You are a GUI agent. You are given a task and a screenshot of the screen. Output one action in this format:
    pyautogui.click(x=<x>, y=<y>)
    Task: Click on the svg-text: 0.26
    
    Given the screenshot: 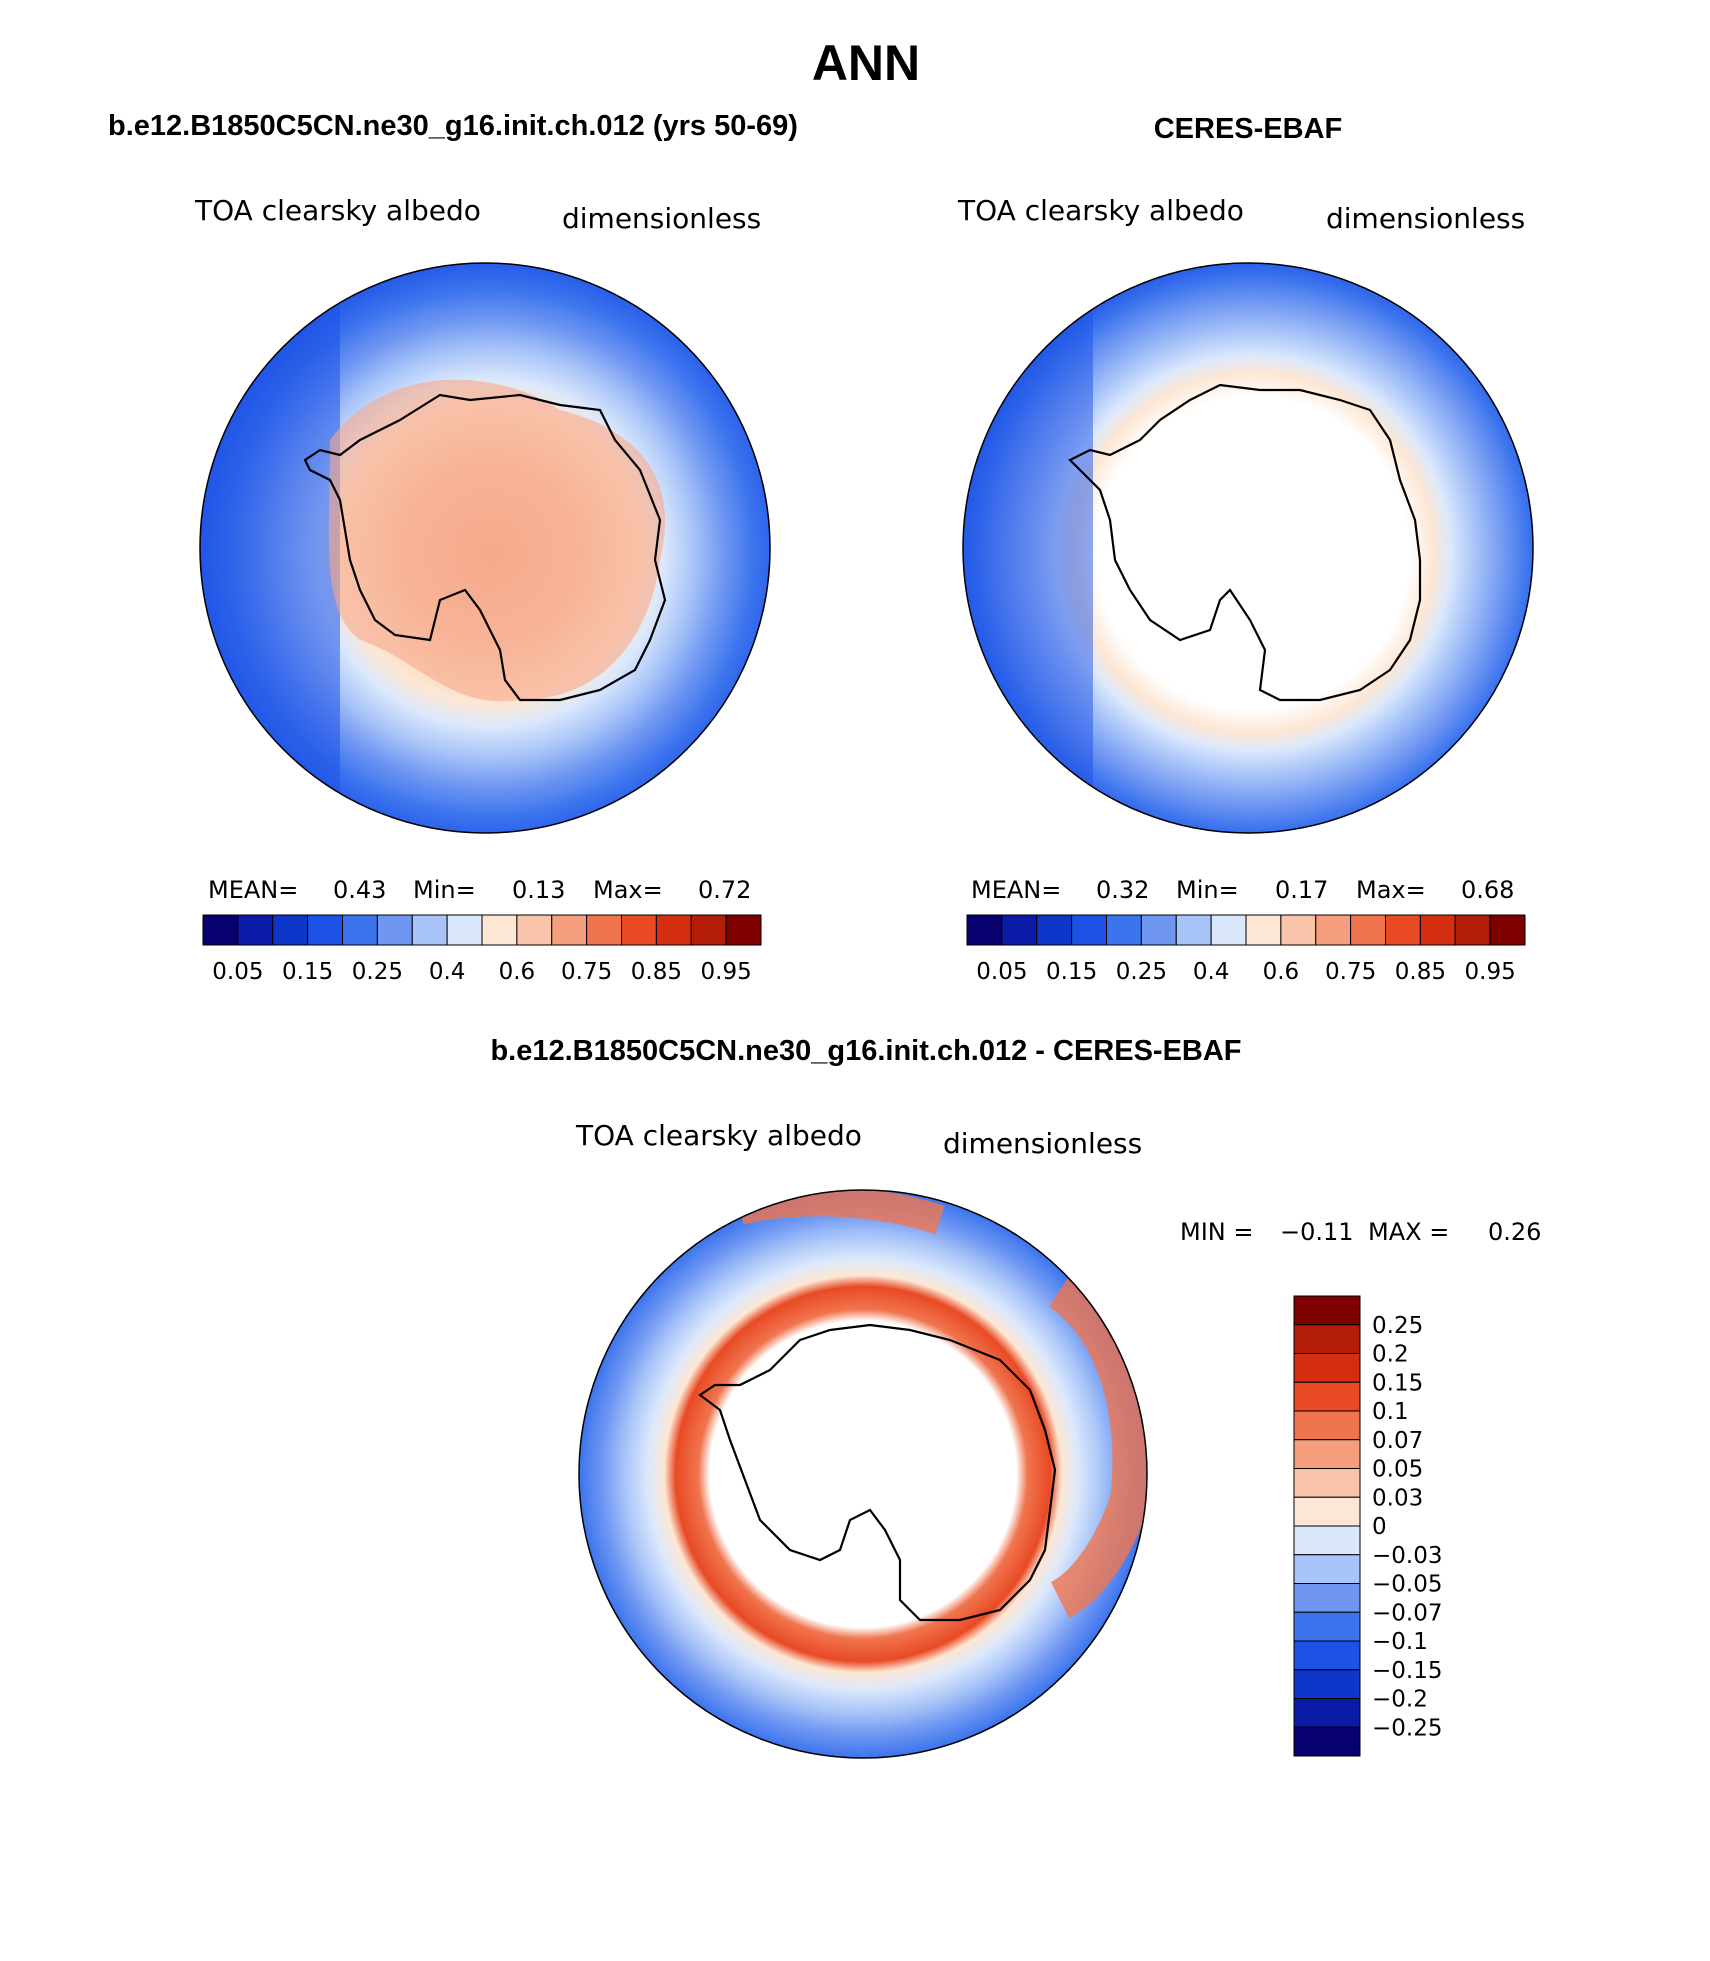 What is the action you would take?
    pyautogui.click(x=1514, y=1232)
    